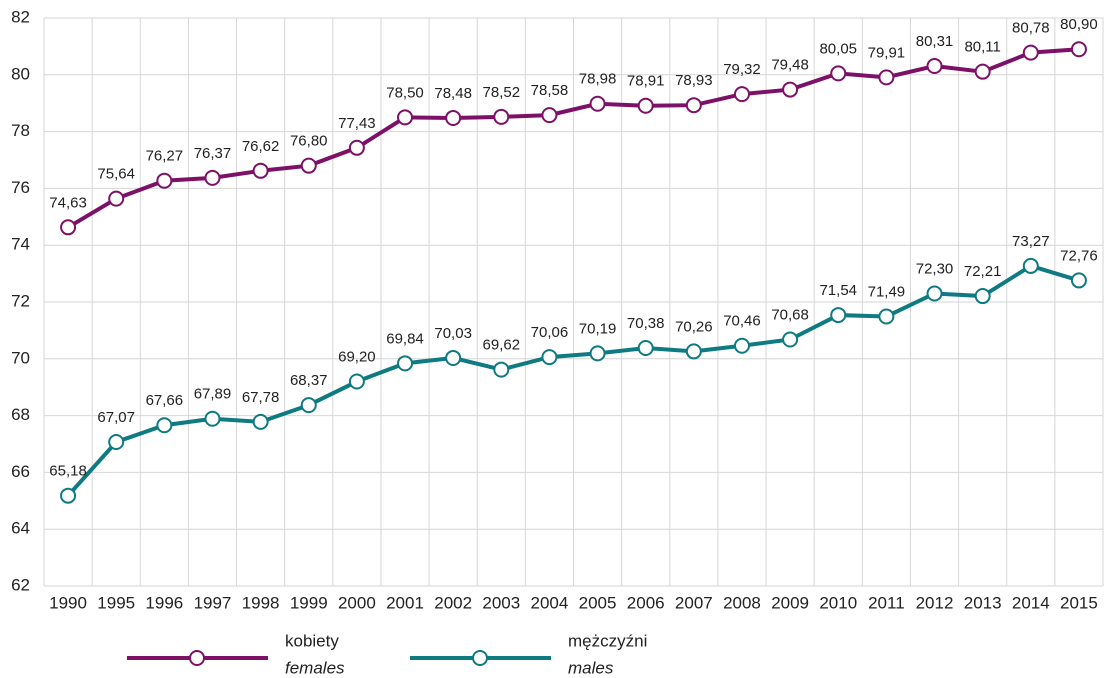 Image resolution: width=1104 pixels, height=678 pixels. What do you see at coordinates (982, 47) in the screenshot?
I see `value-label: 80,11` at bounding box center [982, 47].